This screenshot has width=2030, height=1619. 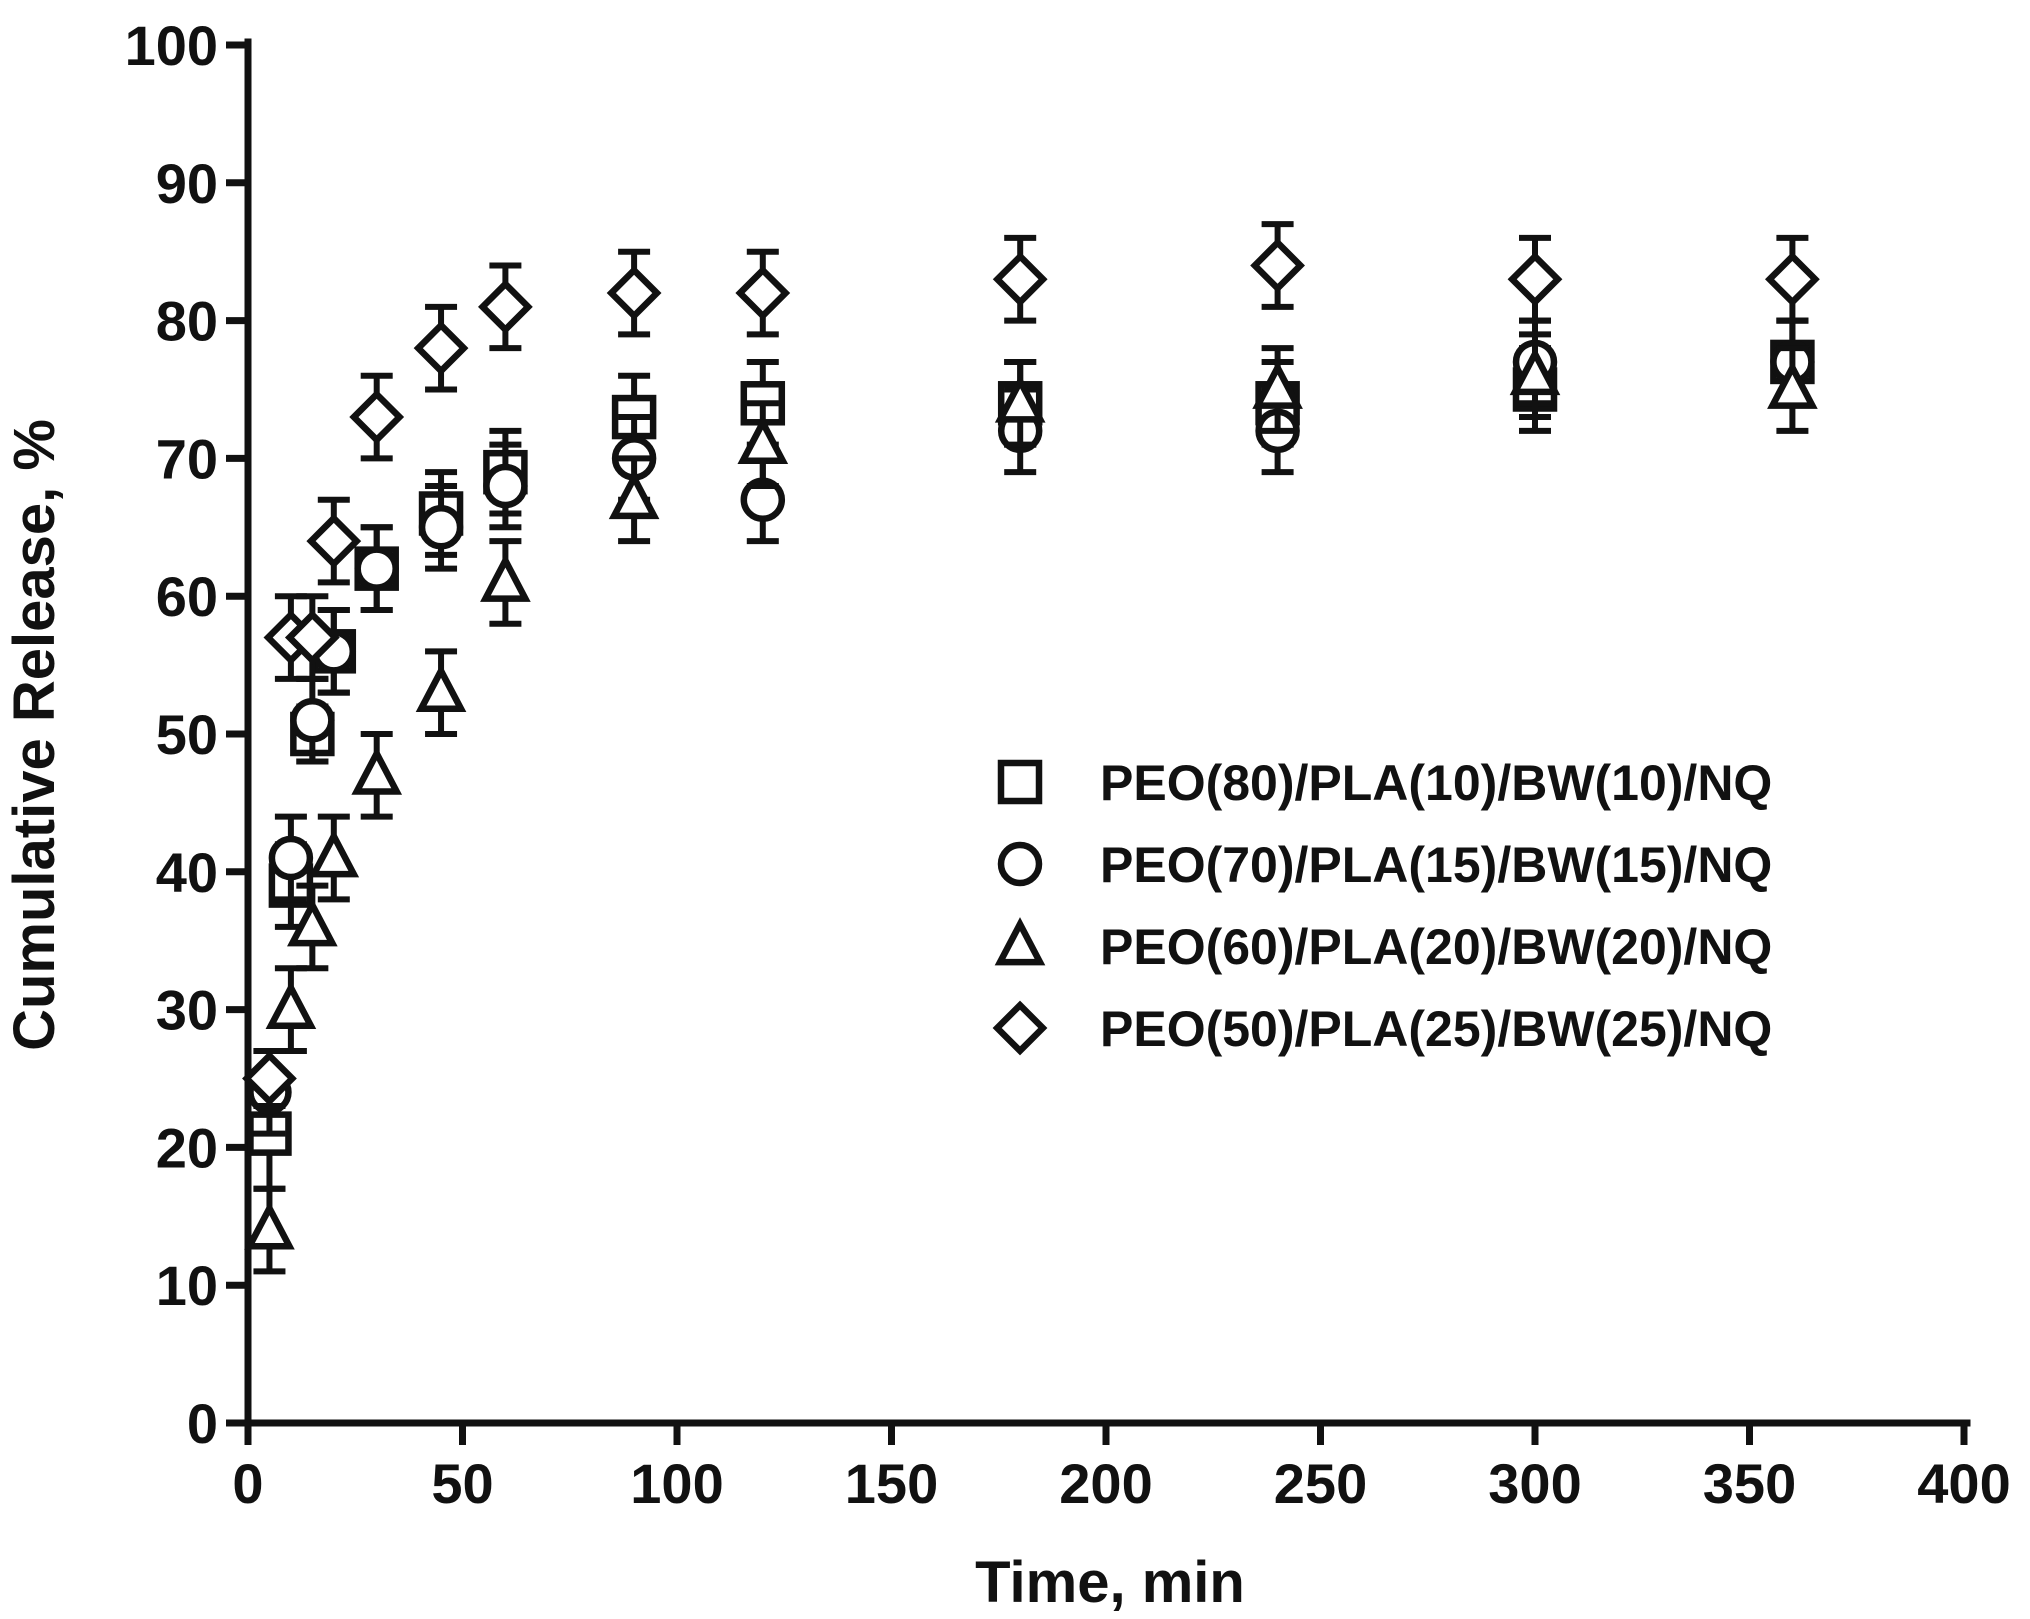 I want to click on y-tick-label: 20, so click(x=187, y=1147).